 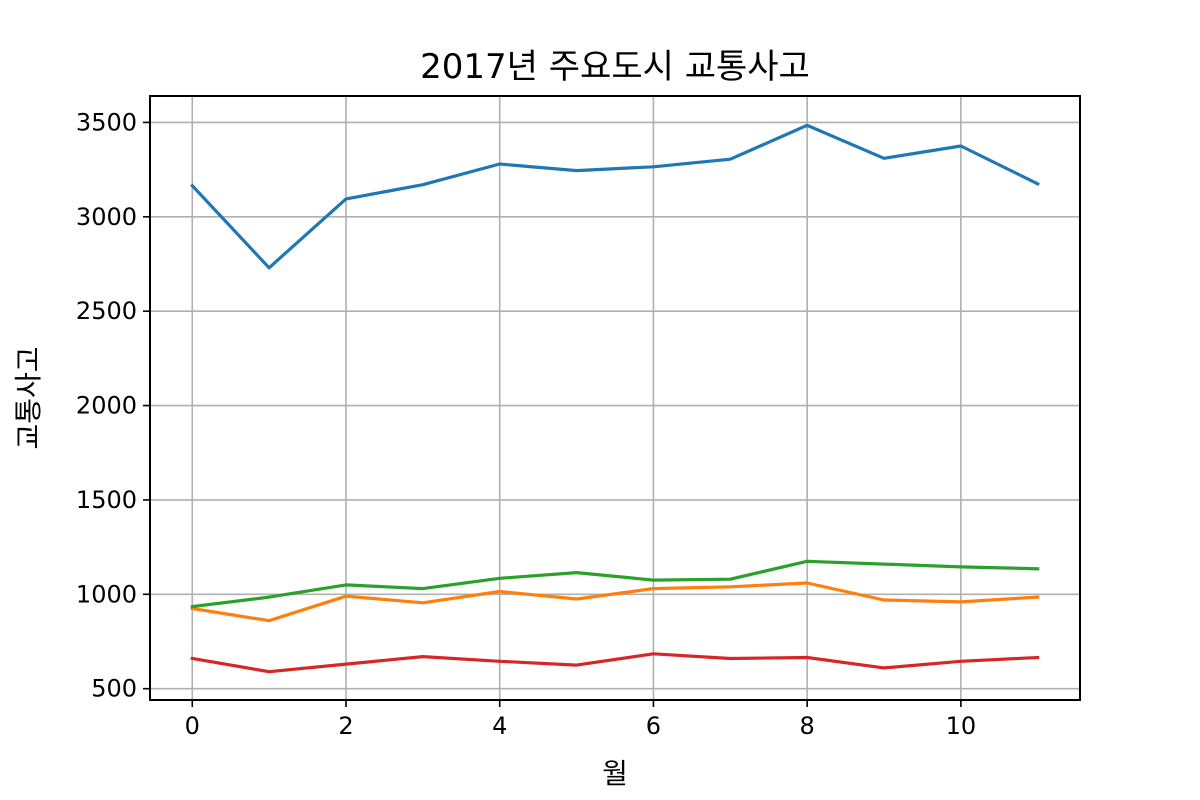 I want to click on x-tick-label: 10, so click(x=961, y=726).